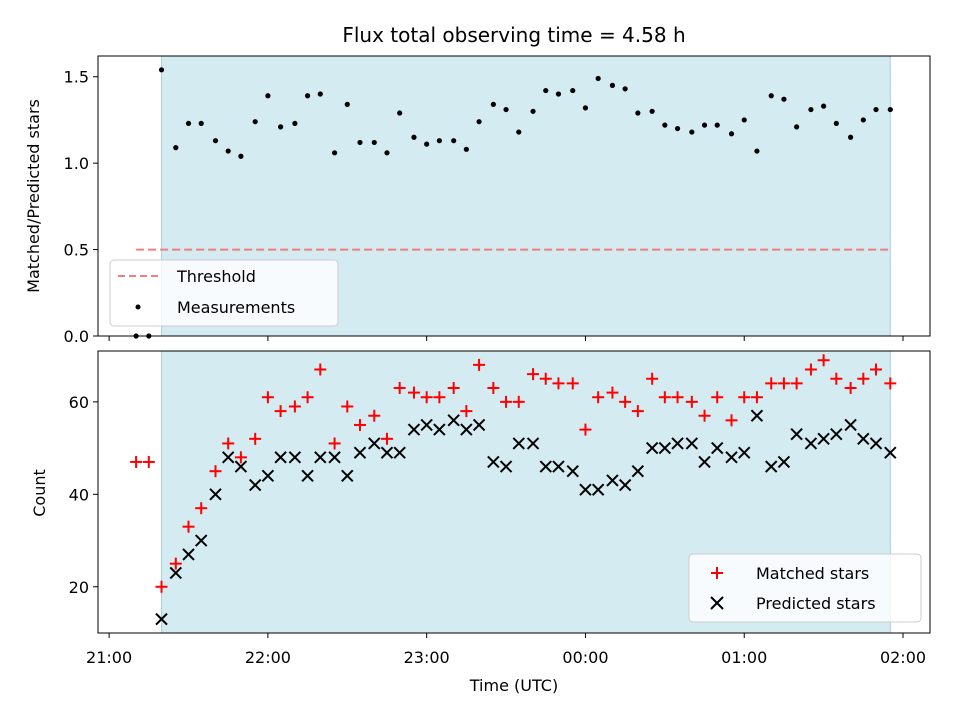 This screenshot has width=960, height=720. Describe the element at coordinates (812, 573) in the screenshot. I see `legend-matched-label: Matched stars` at that location.